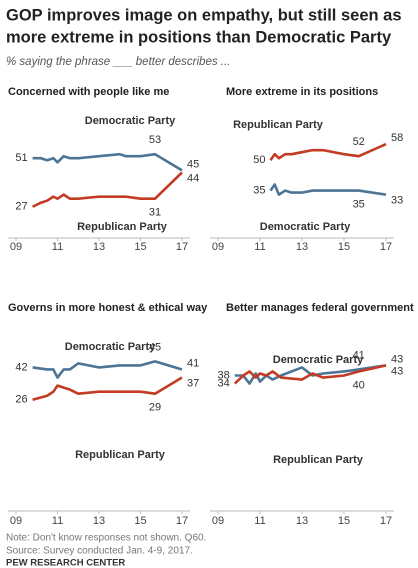 The height and width of the screenshot is (568, 418). Describe the element at coordinates (21, 400) in the screenshot. I see `data-label: 26` at that location.